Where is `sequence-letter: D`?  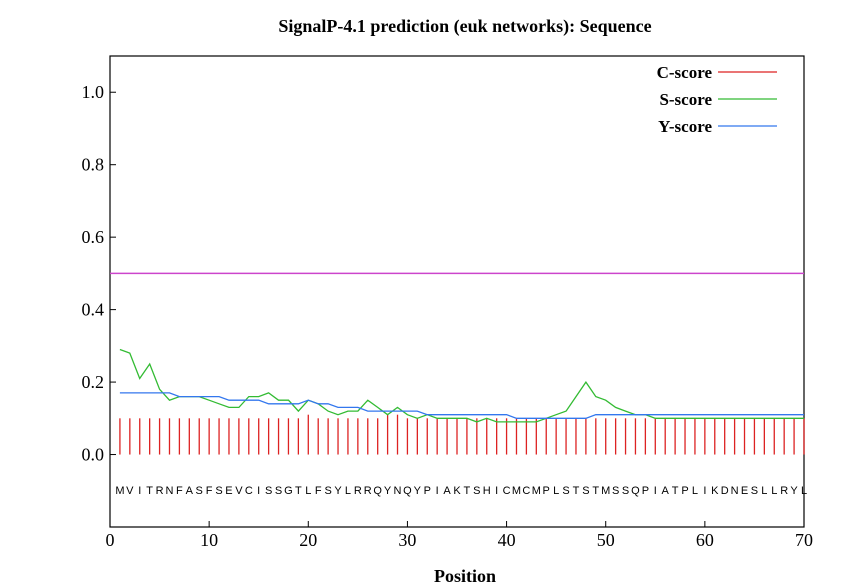
sequence-letter: D is located at coordinates (725, 491).